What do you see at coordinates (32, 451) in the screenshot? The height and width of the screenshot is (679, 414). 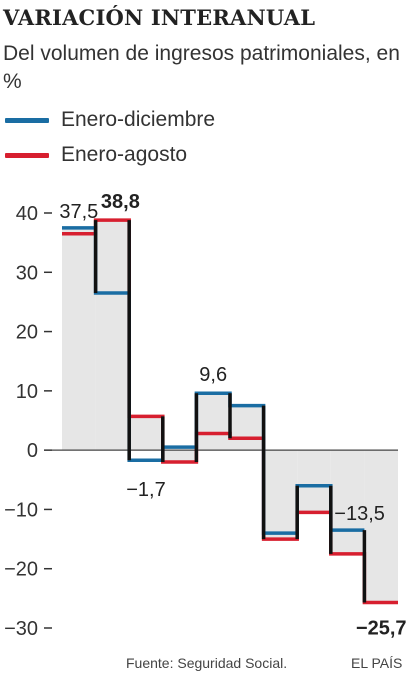 I see `y-tick-label-0: 0` at bounding box center [32, 451].